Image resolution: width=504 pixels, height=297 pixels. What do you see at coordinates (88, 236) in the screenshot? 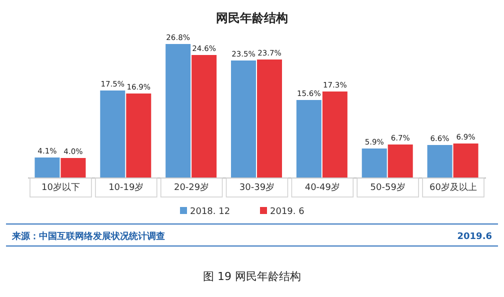
I see `source-note: 来源：中国互联网络发展状况统计调查` at bounding box center [88, 236].